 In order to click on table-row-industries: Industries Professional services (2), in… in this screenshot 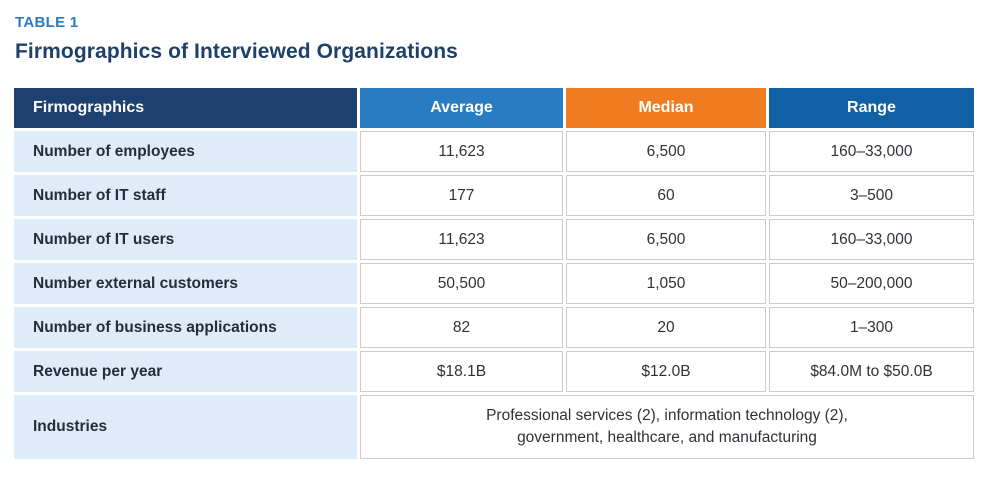, I will do `click(494, 427)`.